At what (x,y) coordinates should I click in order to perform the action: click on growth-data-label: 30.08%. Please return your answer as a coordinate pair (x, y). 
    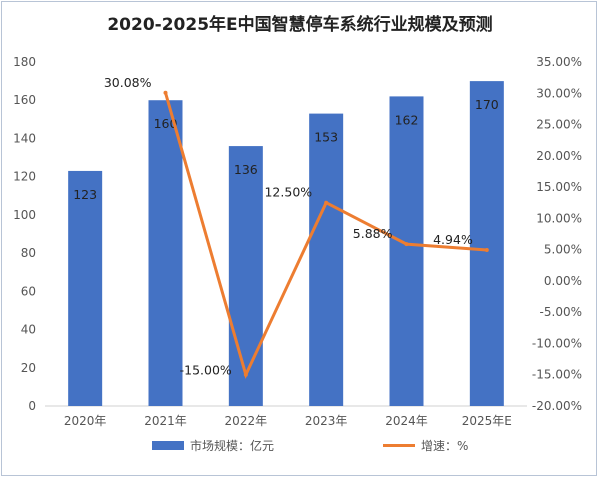
    Looking at the image, I should click on (128, 82).